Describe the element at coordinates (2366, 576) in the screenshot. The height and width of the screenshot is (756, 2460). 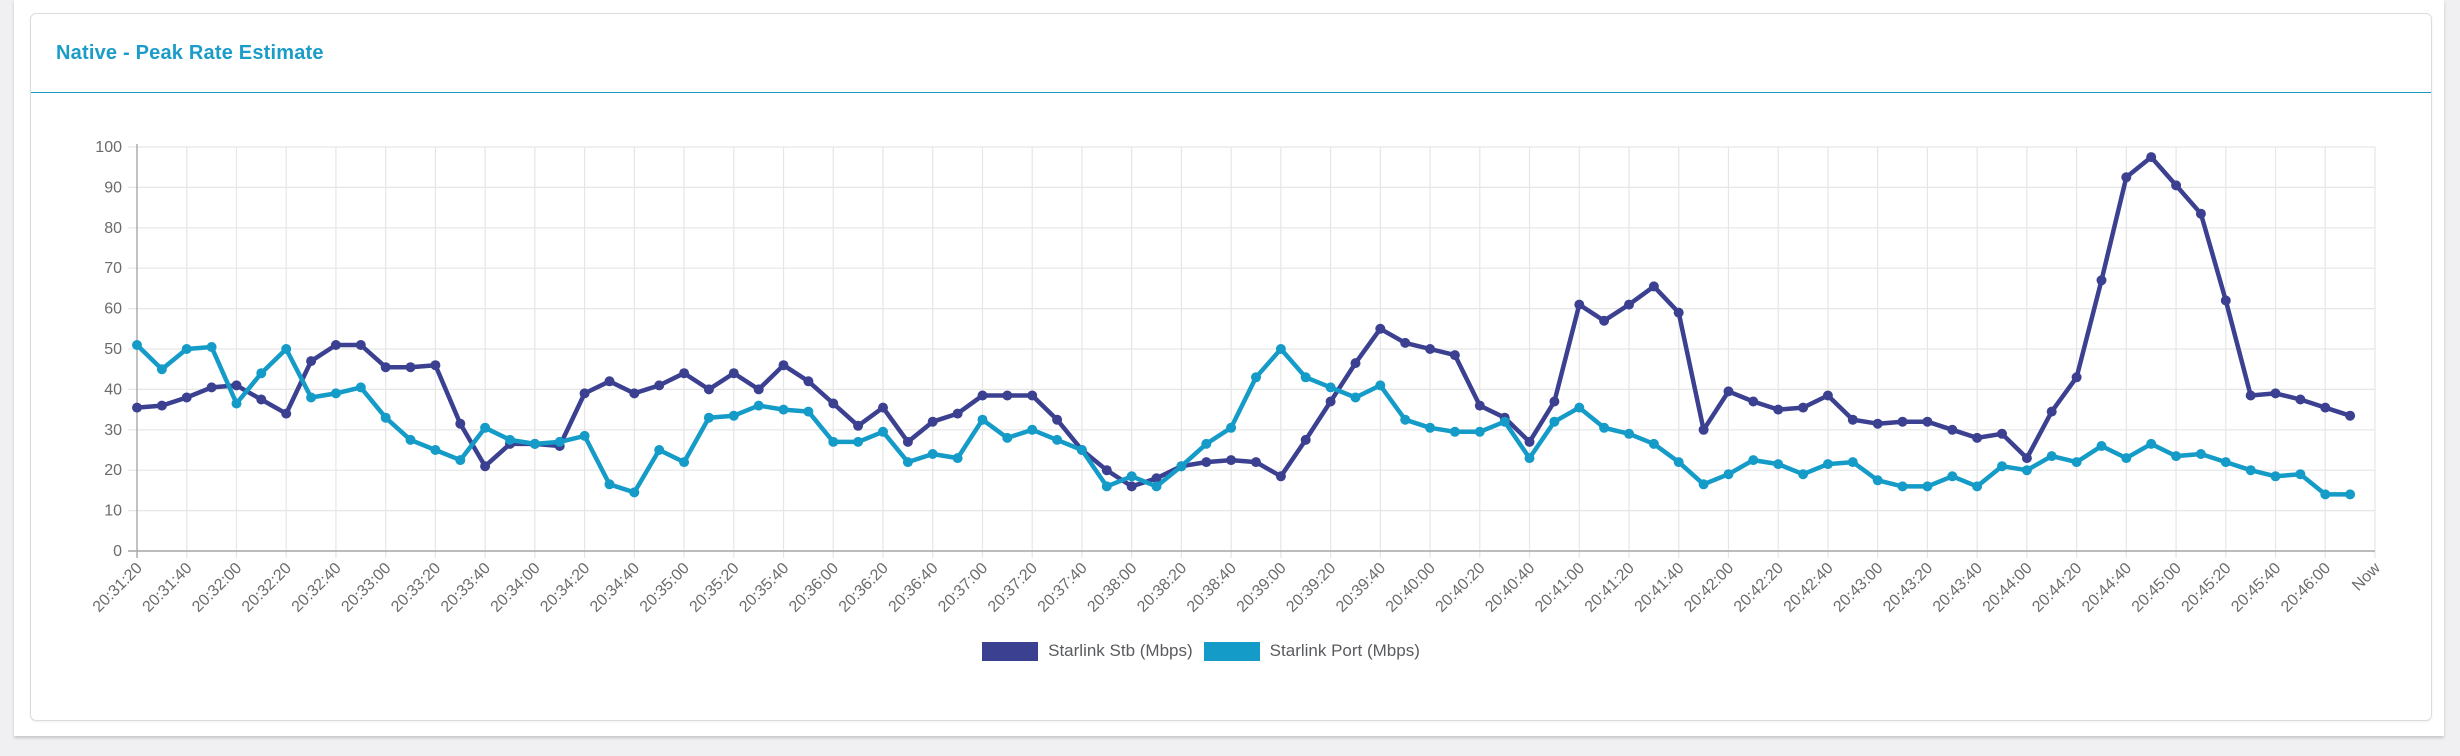
I see `x-tick-label: Now` at that location.